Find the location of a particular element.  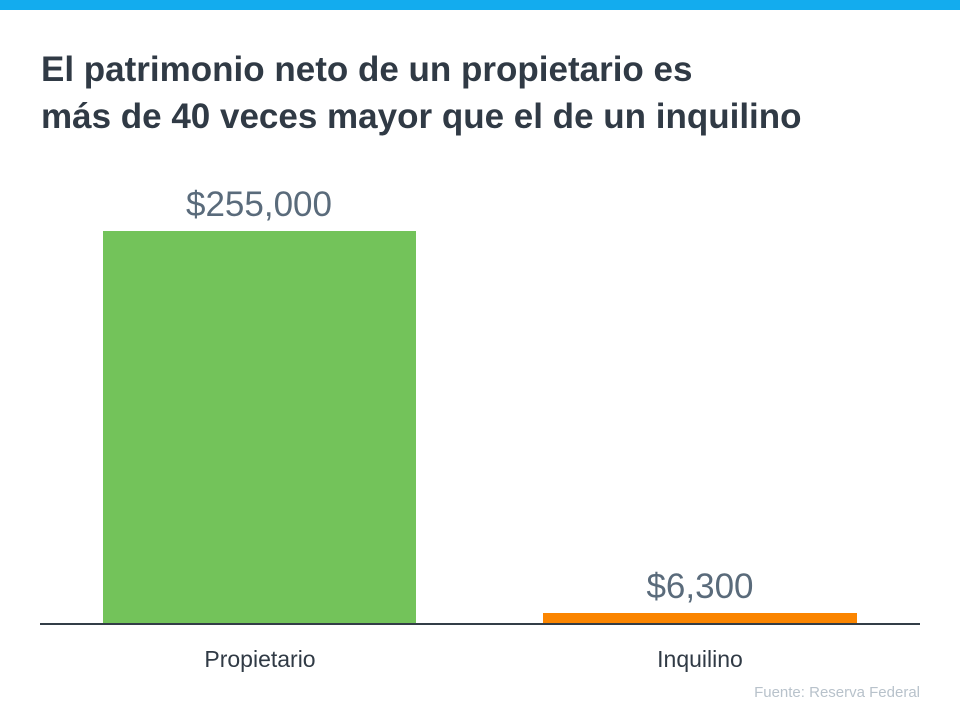

title-line-1: El patrimonio neto de un propietario es is located at coordinates (367, 69).